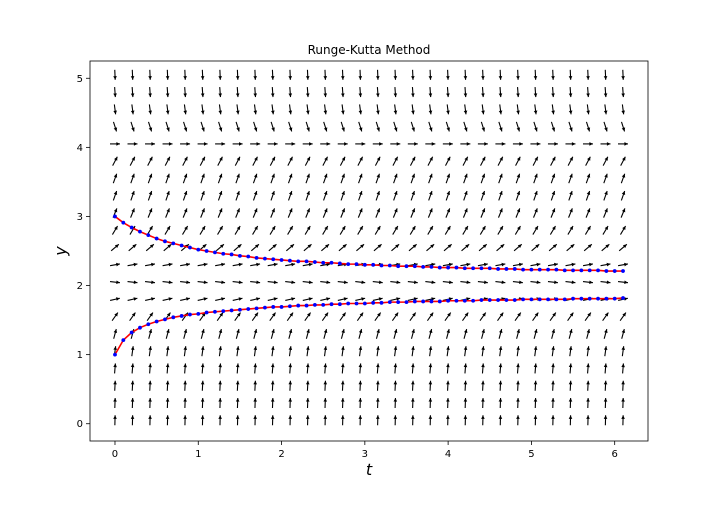 This screenshot has height=508, width=720. What do you see at coordinates (80, 424) in the screenshot?
I see `y-tick-label: 0` at bounding box center [80, 424].